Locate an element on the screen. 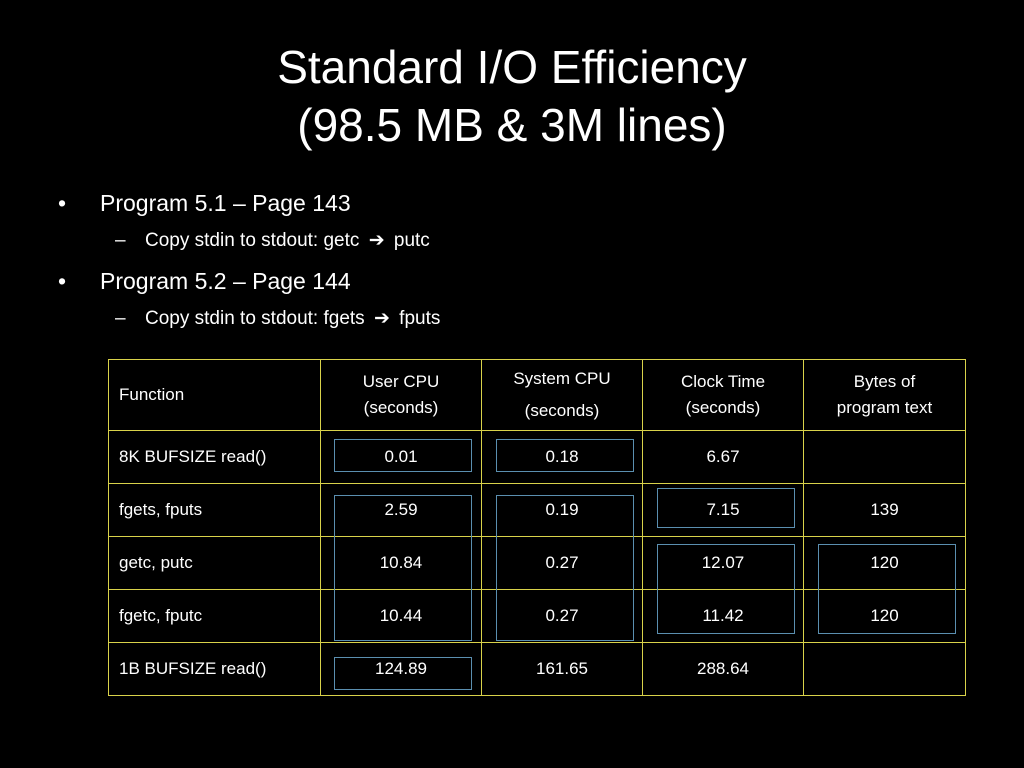 Image resolution: width=1024 pixels, height=768 pixels. table-row: getc, putc 10.84 0.27 12.07 120 is located at coordinates (537, 563).